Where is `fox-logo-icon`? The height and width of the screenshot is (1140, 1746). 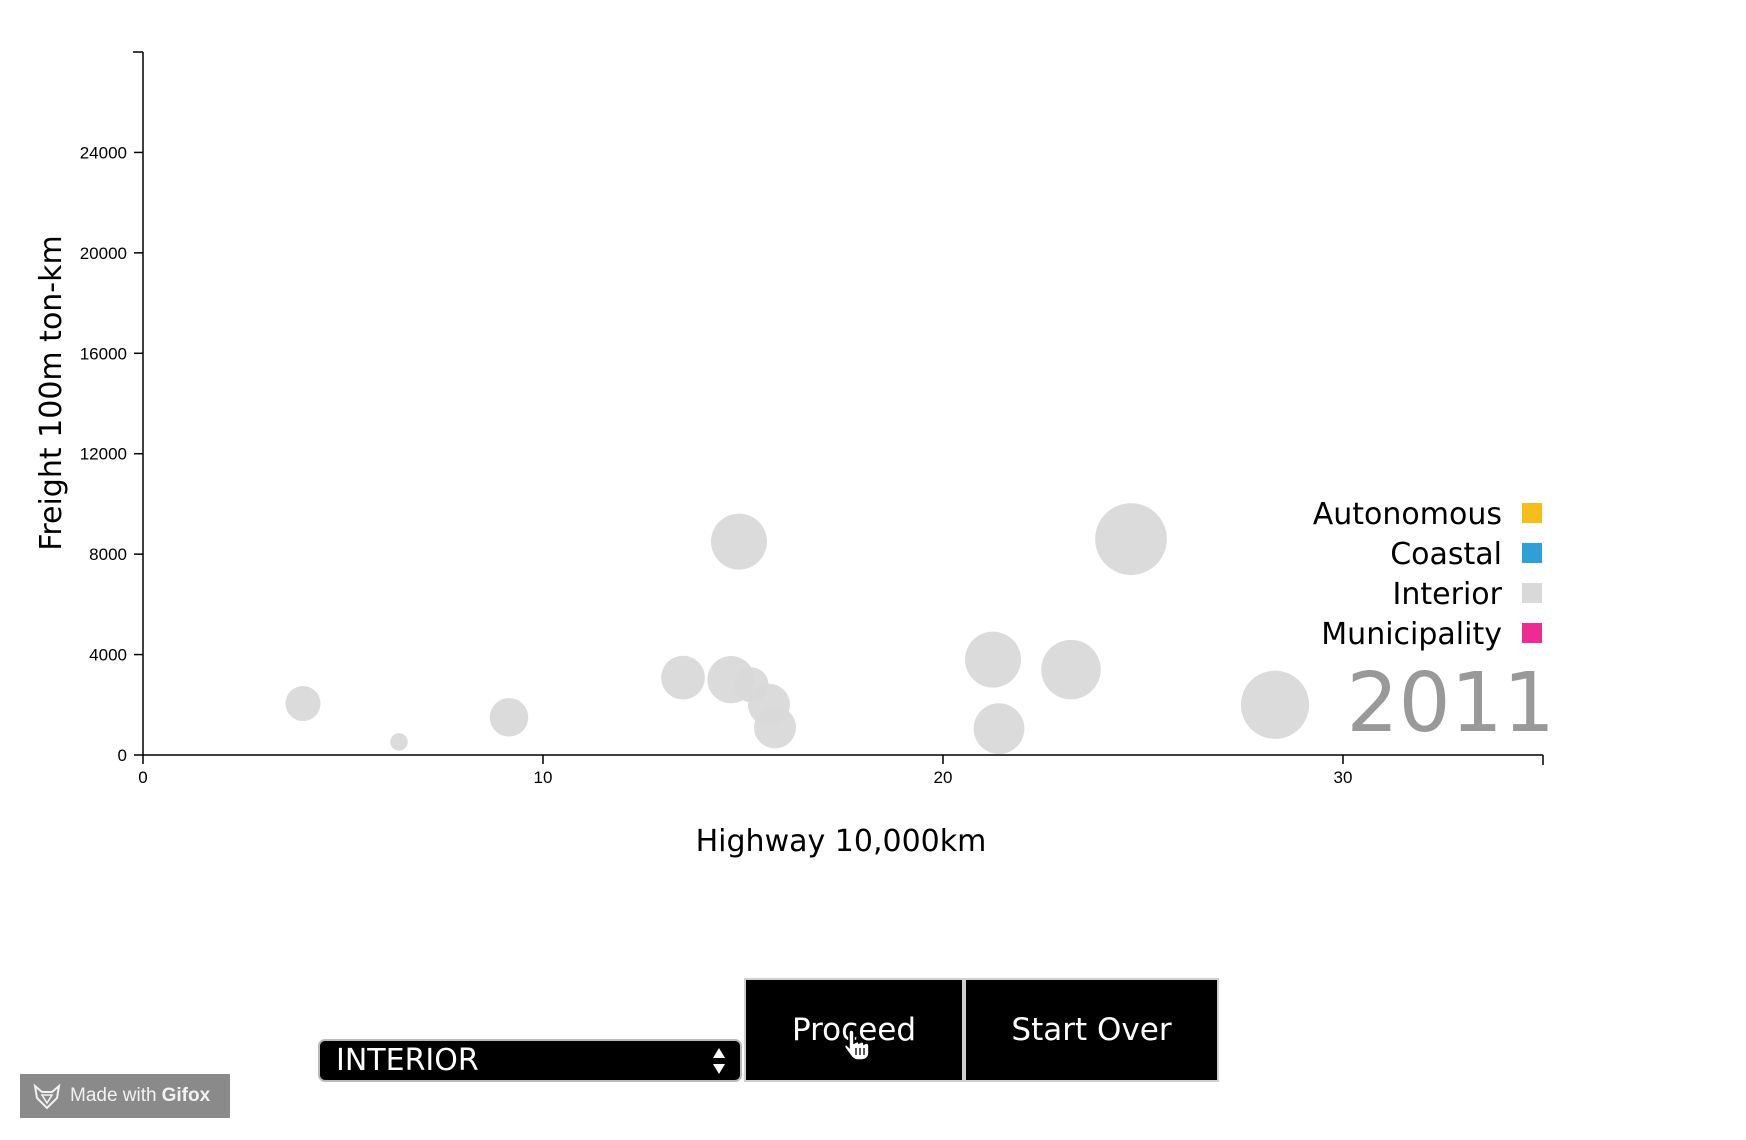
fox-logo-icon is located at coordinates (47, 1096).